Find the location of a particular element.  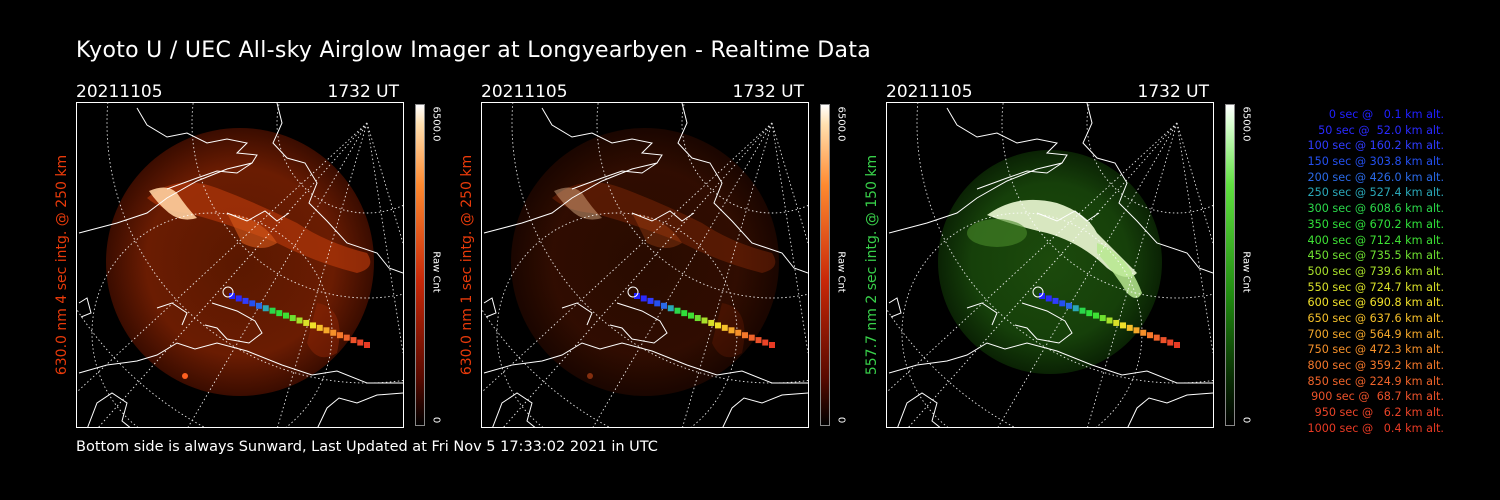

legend-row: 300 sec @ 608.6 km alt. is located at coordinates (1376, 209).